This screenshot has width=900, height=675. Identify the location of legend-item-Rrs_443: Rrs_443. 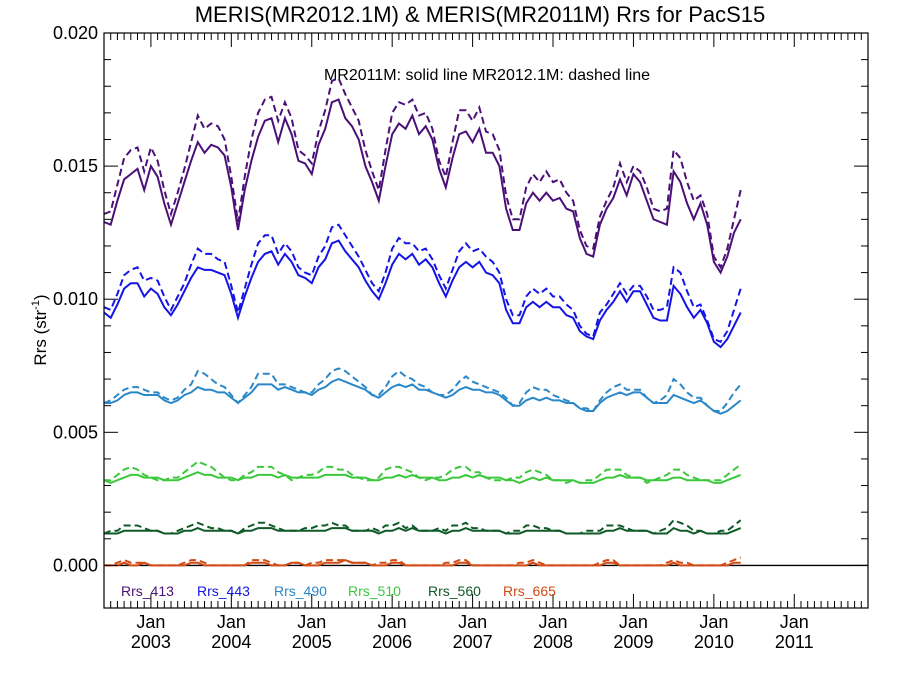
(223, 591).